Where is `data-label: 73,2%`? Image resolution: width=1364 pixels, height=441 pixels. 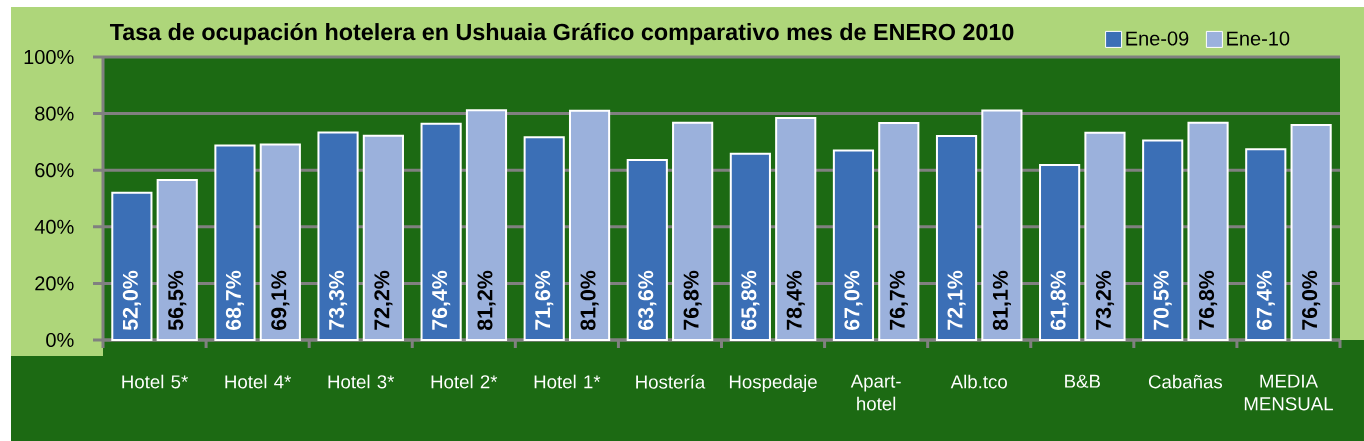 data-label: 73,2% is located at coordinates (1105, 300).